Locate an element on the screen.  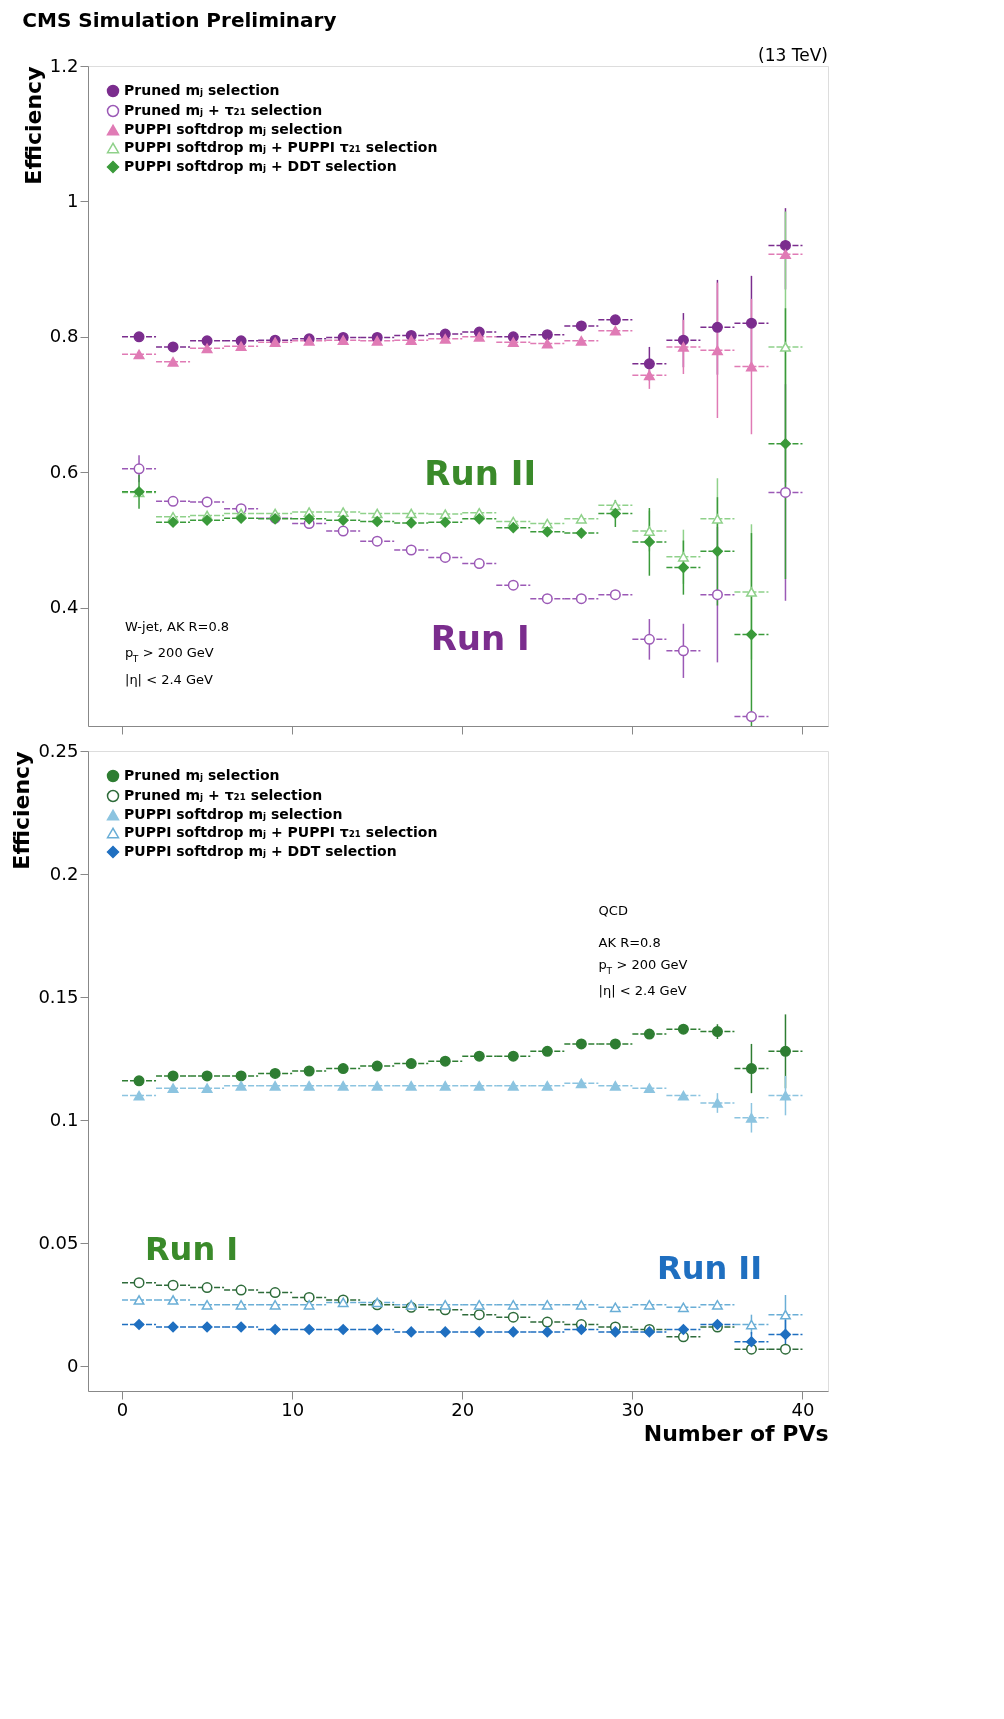
x-axis-title: Number of PVs is located at coordinates (736, 1433).